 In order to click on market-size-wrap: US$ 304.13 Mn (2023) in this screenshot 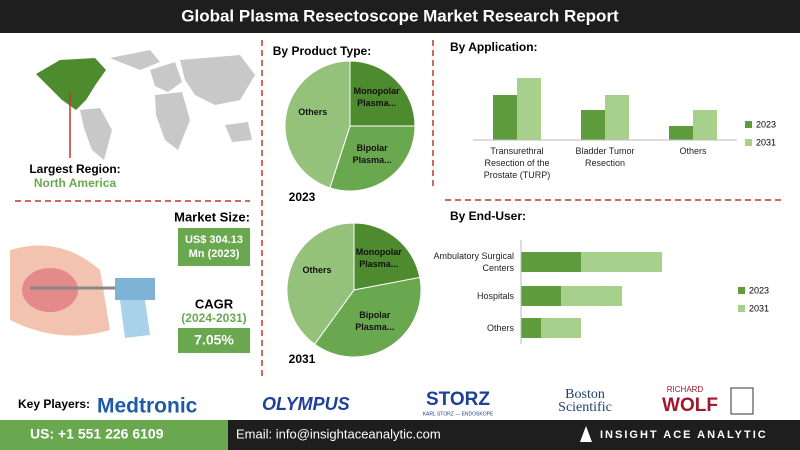, I will do `click(214, 247)`.